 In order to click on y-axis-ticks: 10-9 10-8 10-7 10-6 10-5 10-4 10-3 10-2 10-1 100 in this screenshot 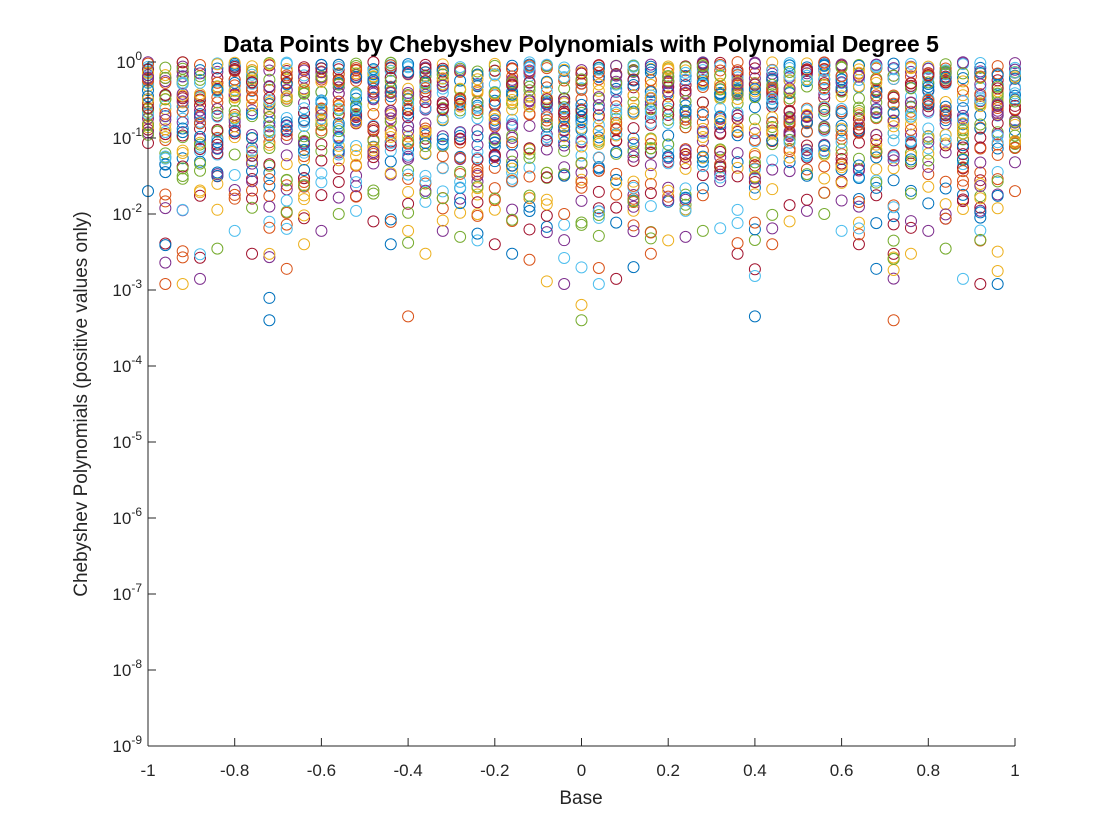, I will do `click(134, 402)`.